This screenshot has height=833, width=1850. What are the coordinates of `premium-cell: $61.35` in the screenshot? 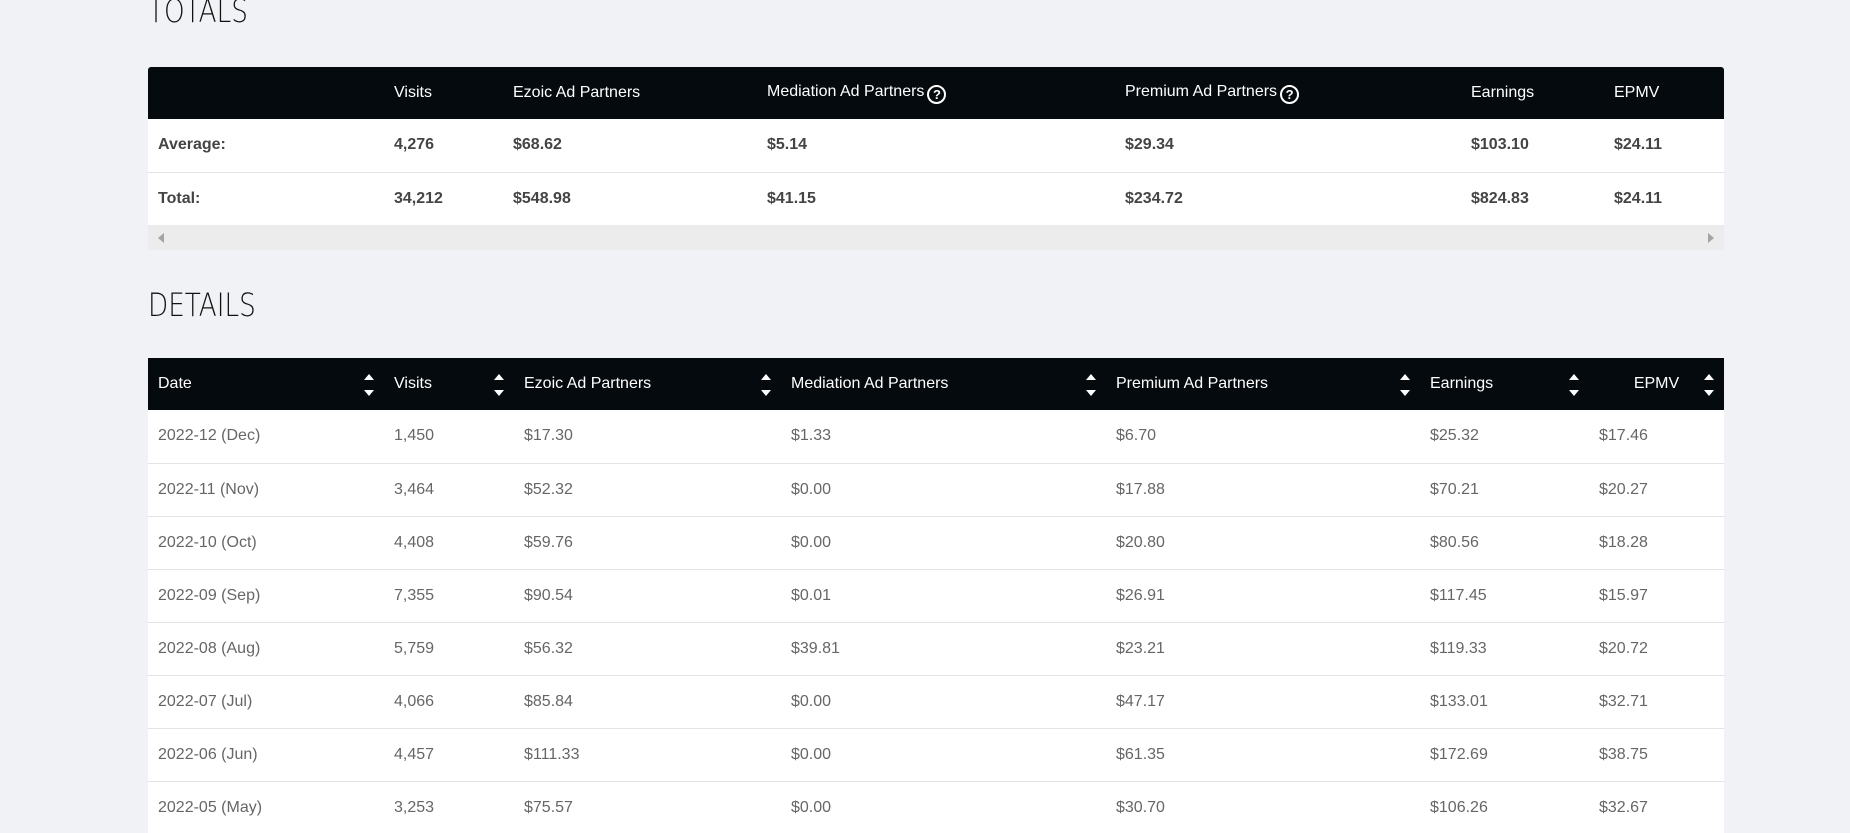 It's located at (1263, 755).